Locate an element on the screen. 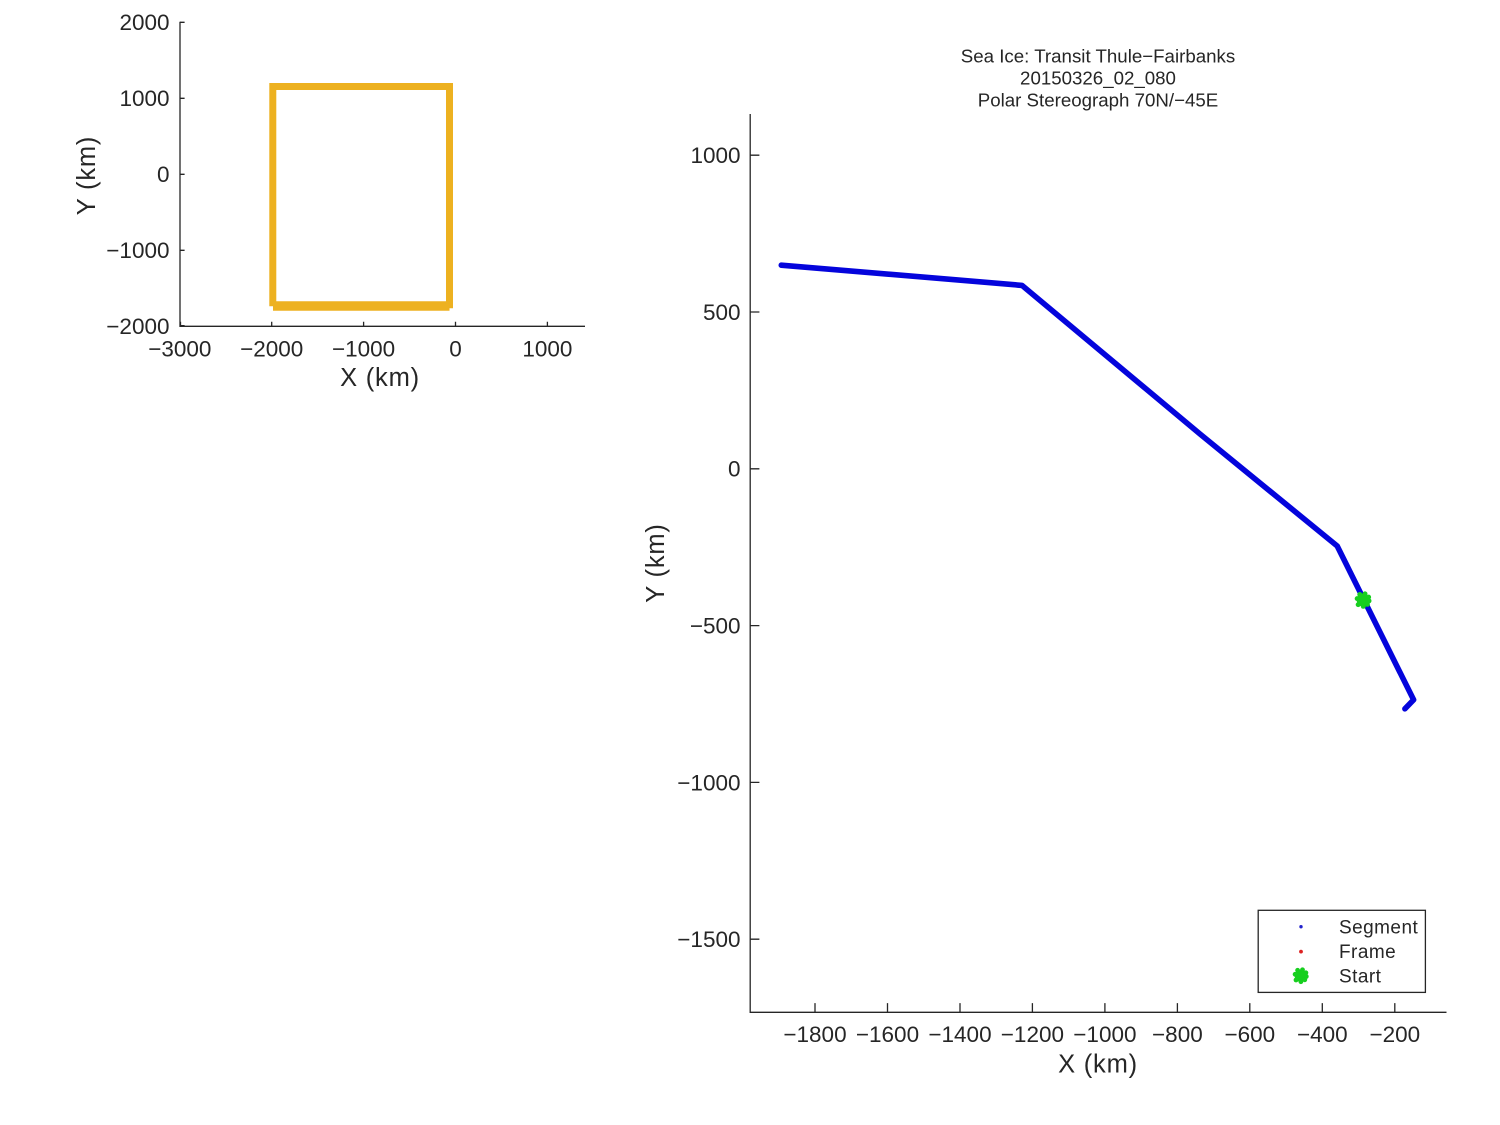 The image size is (1500, 1125). svg-text: Segment is located at coordinates (1378, 927).